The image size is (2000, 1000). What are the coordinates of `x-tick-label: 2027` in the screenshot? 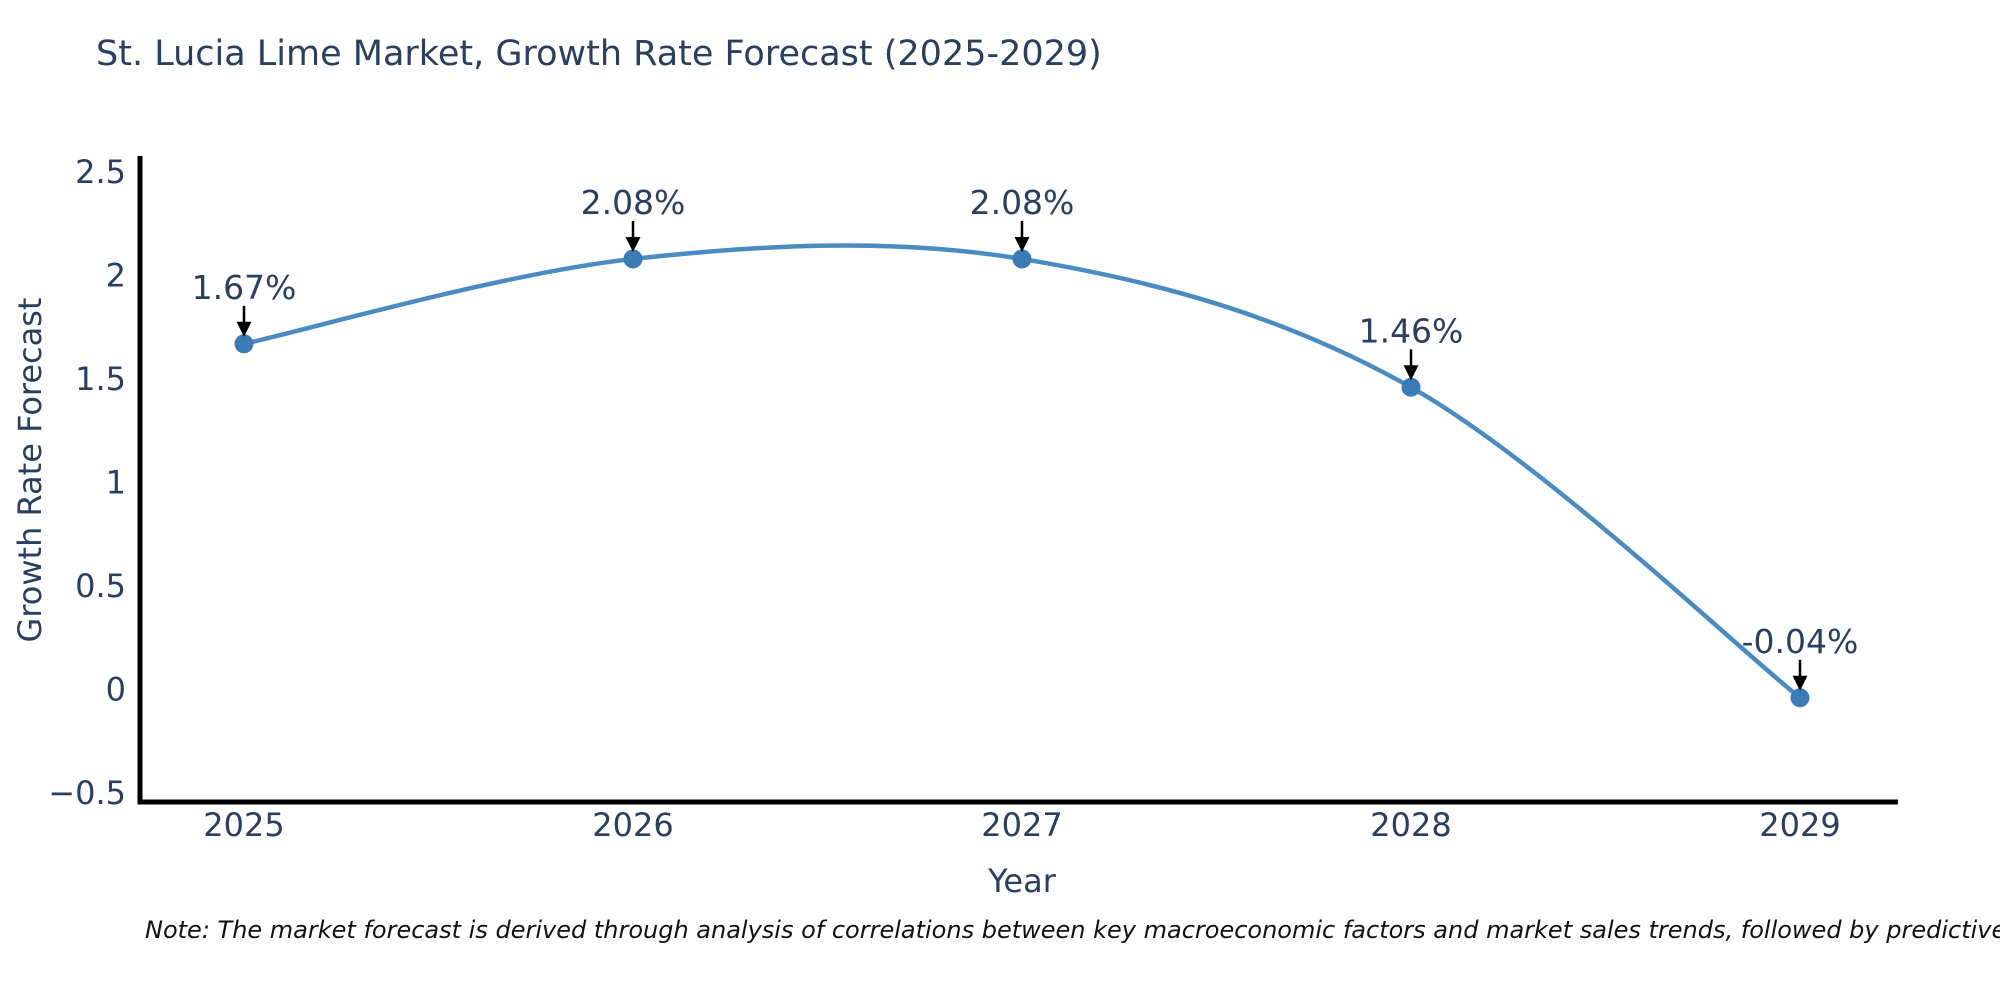 It's located at (1021, 825).